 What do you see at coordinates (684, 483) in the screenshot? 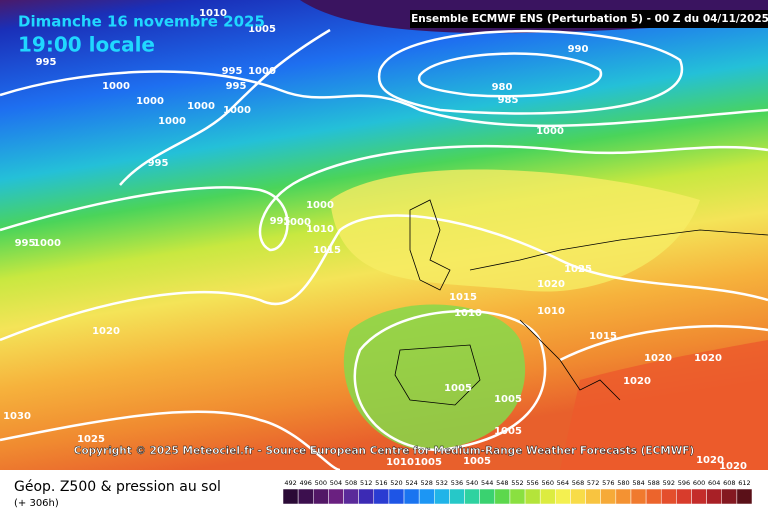
I see `colorbar-label: 596` at bounding box center [684, 483].